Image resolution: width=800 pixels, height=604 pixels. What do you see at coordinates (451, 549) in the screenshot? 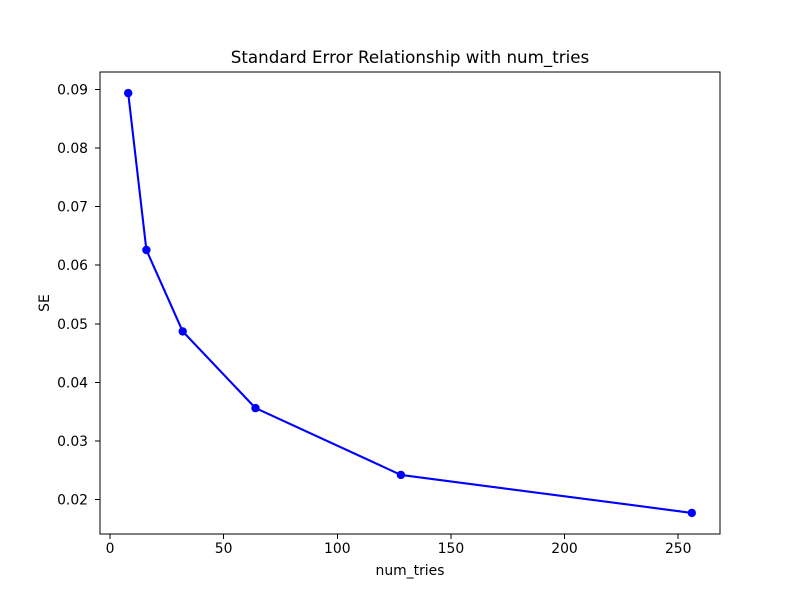
I see `x-tick-label: 150` at bounding box center [451, 549].